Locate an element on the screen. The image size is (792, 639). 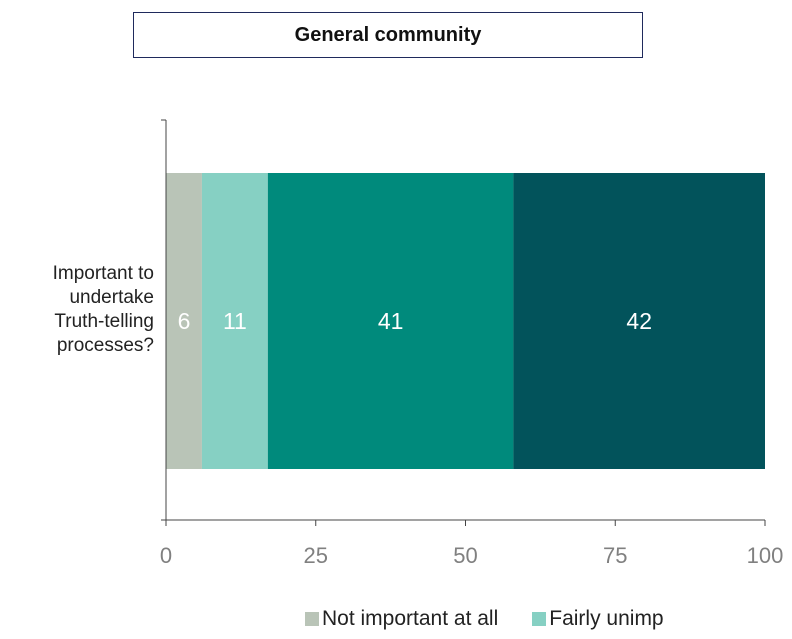
data-label-1: 6 is located at coordinates (184, 321).